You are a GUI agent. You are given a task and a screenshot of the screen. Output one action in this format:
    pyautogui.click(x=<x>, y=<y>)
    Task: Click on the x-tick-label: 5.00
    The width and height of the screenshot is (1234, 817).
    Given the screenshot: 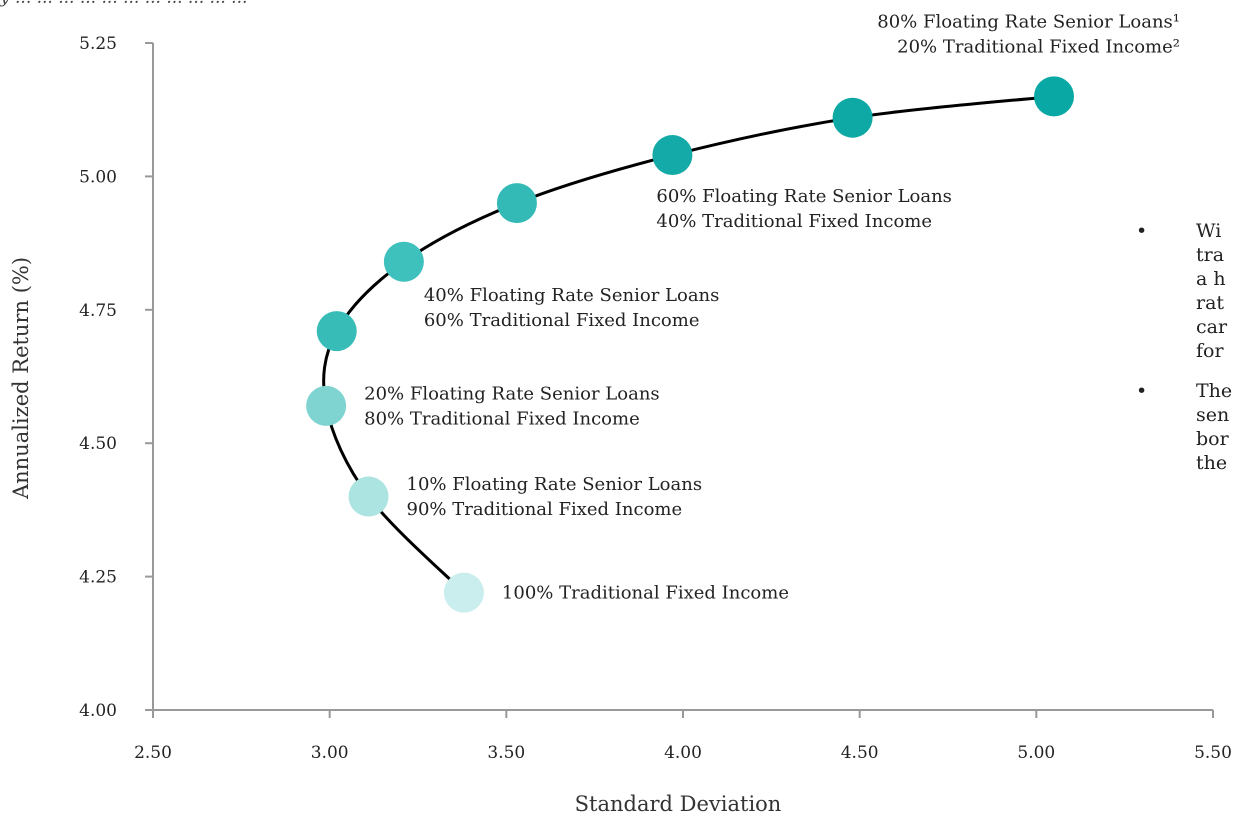 What is the action you would take?
    pyautogui.click(x=1036, y=753)
    